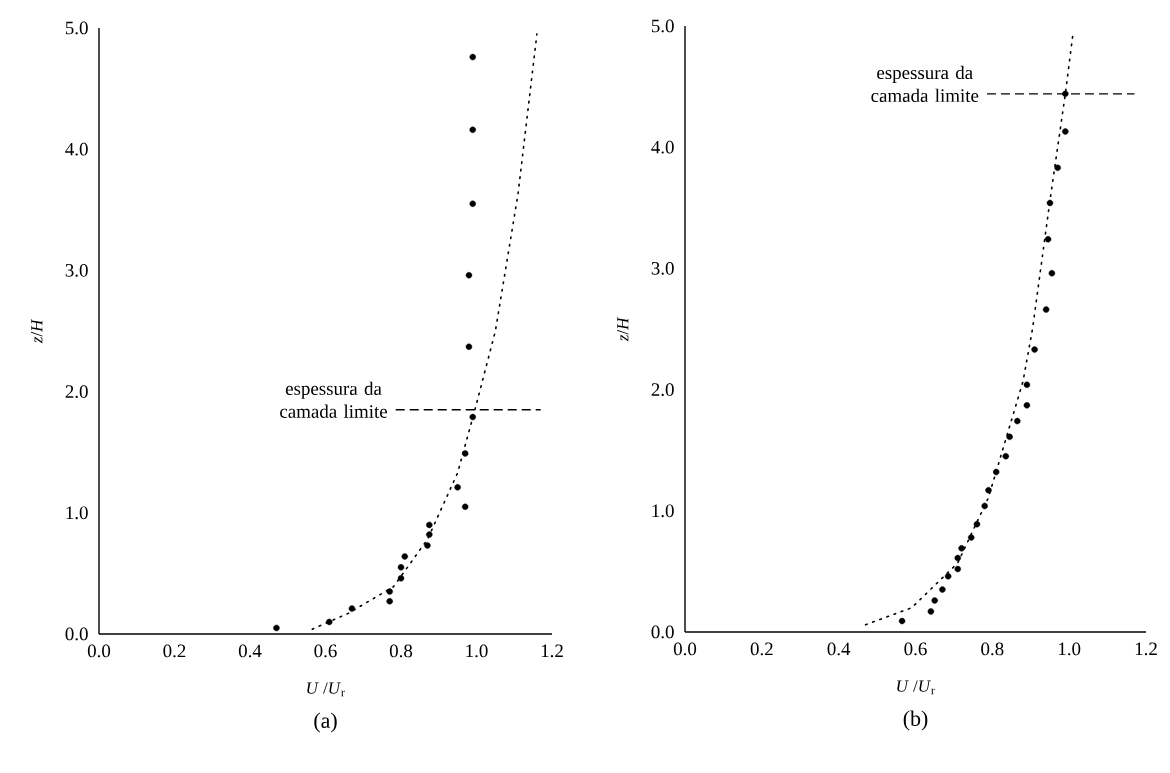 This screenshot has width=1170, height=773. Describe the element at coordinates (915, 720) in the screenshot. I see `text: (b)` at that location.